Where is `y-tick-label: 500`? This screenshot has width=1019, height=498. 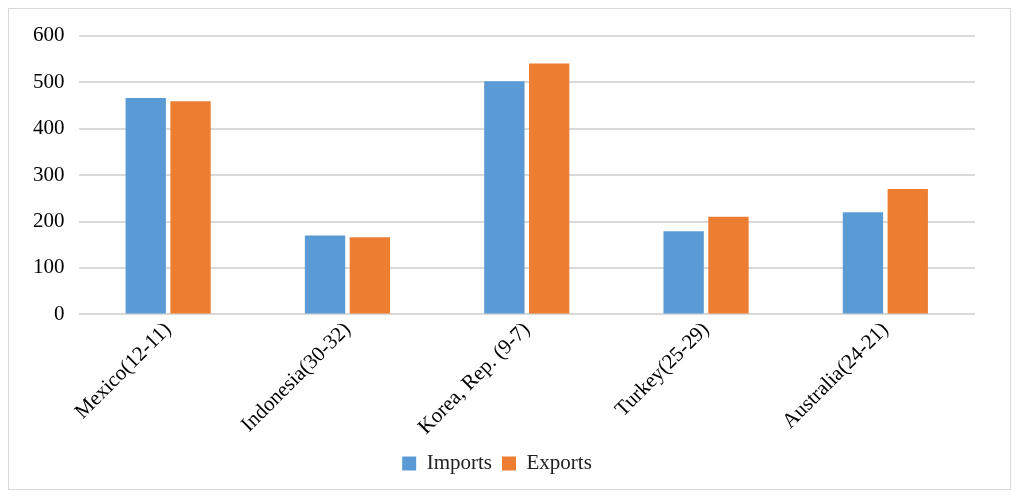
y-tick-label: 500 is located at coordinates (49, 80).